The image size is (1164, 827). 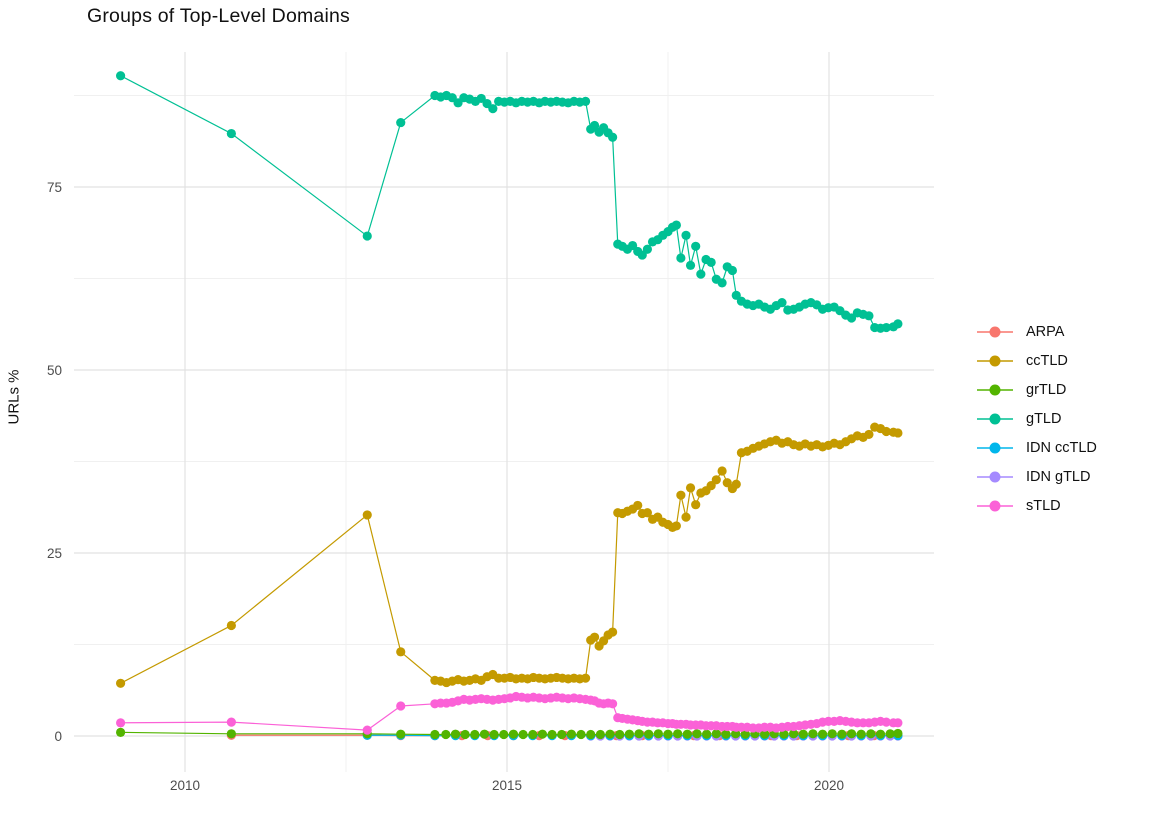 I want to click on chart-title: Groups of Top-Level Domains, so click(x=219, y=16).